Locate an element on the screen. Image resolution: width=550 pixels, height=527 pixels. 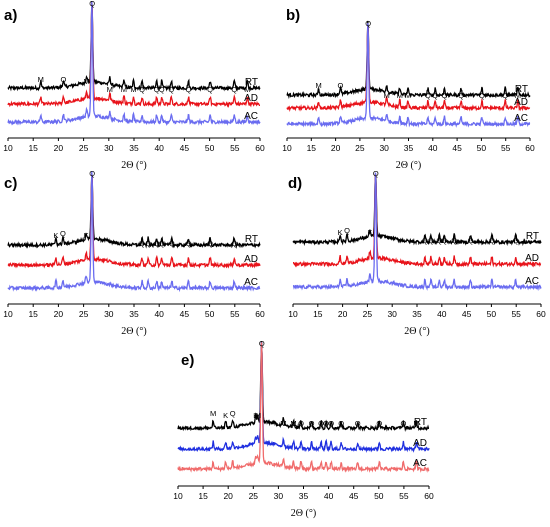
x-tick-label: 40 is located at coordinates (329, 496).